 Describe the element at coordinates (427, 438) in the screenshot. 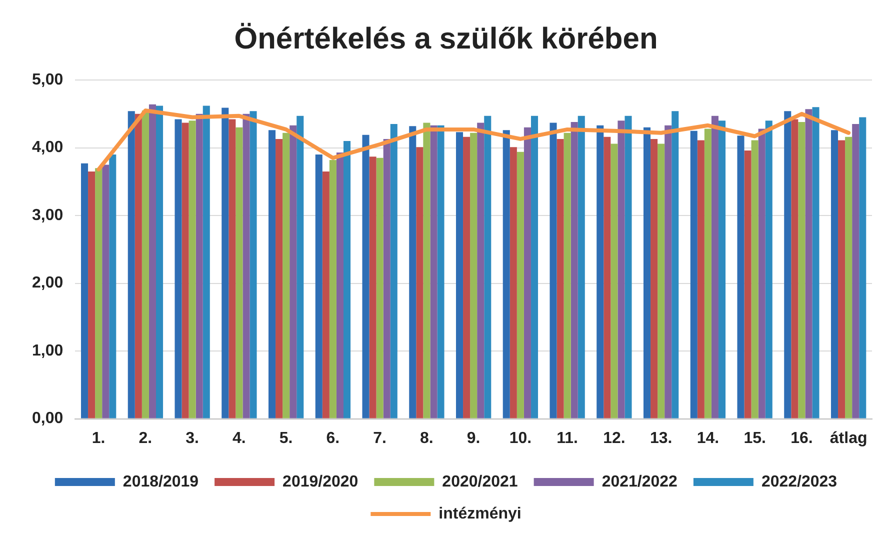

I see `x-tick-label: 8.` at that location.